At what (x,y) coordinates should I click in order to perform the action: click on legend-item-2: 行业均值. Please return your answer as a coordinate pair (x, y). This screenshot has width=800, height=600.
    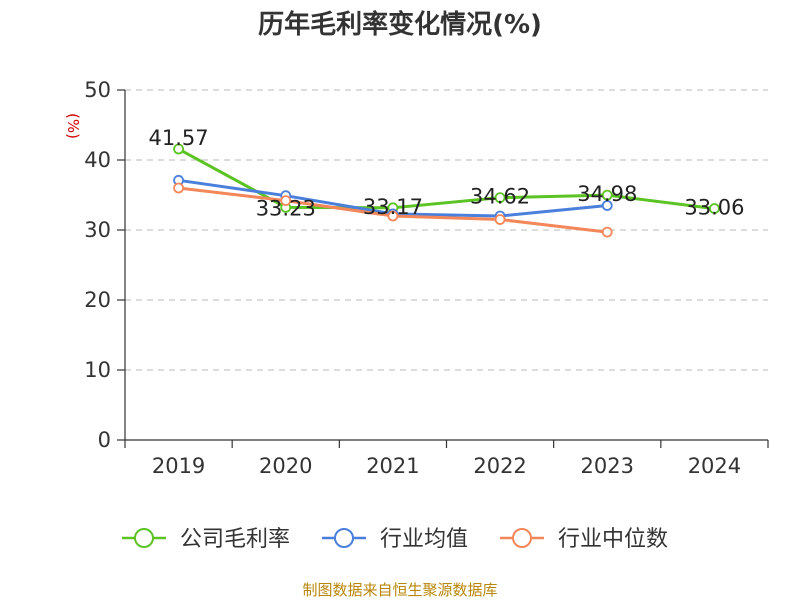
    Looking at the image, I should click on (395, 539).